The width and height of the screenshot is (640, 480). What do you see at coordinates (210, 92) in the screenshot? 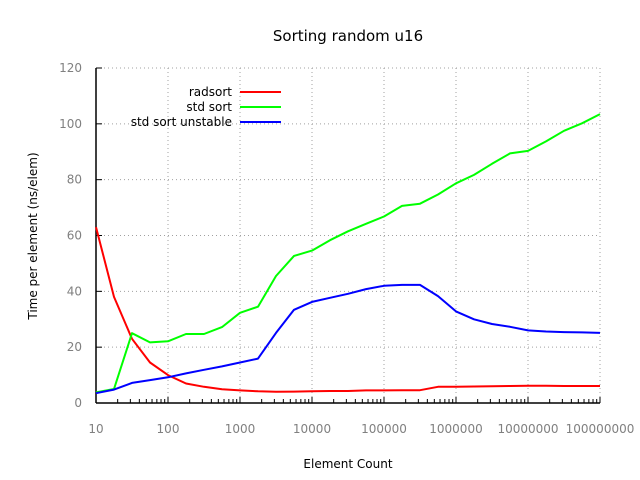
I see `legend-label: radsort` at bounding box center [210, 92].